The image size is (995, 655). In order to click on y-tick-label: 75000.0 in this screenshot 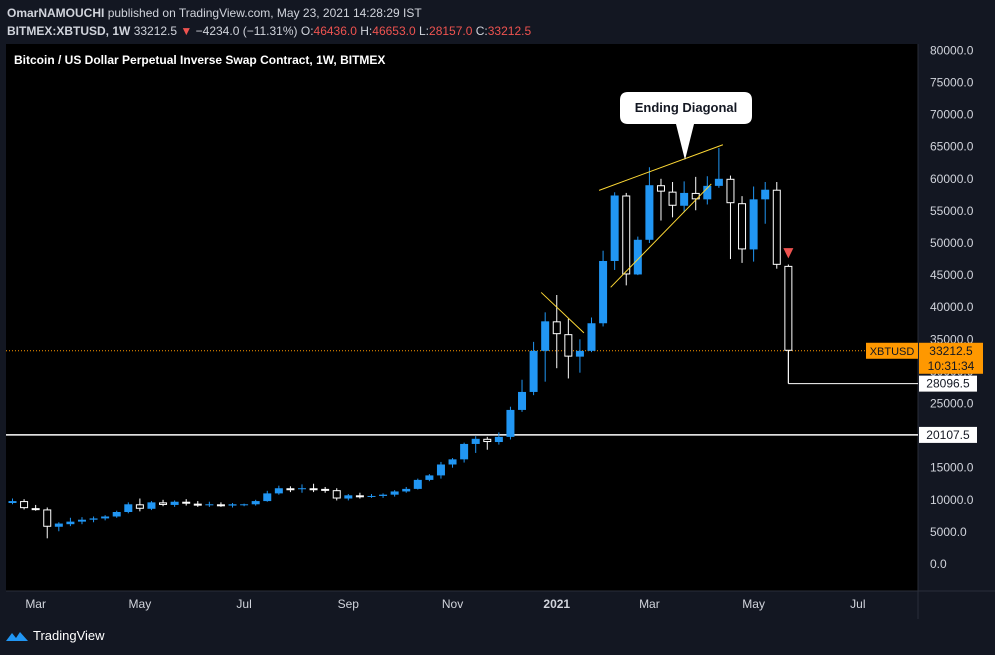, I will do `click(952, 83)`.